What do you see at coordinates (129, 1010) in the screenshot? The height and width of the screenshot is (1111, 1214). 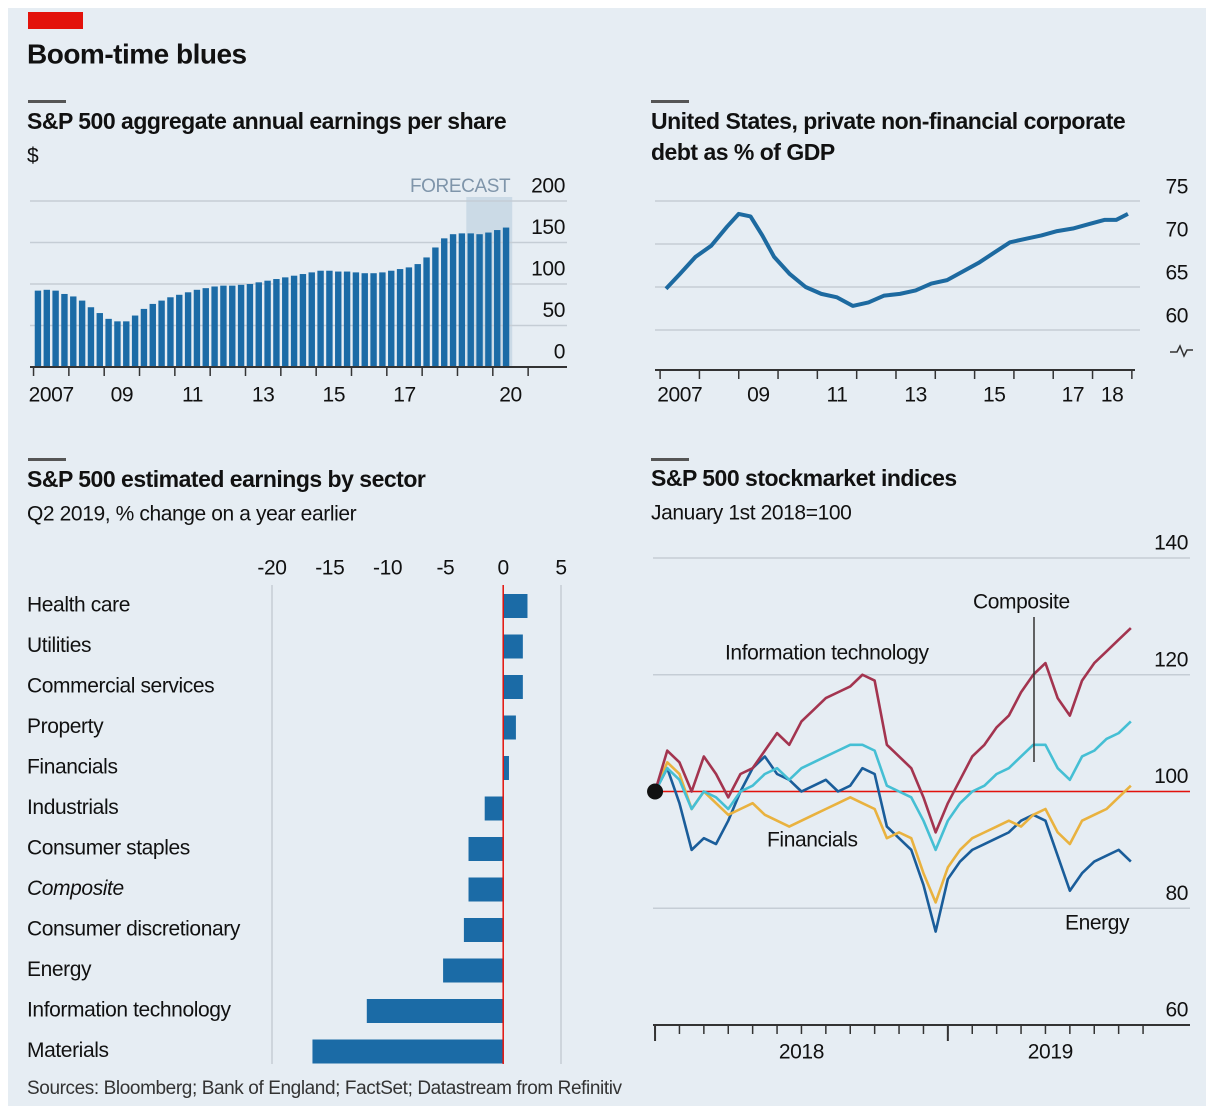 I see `category-label: Information technology` at bounding box center [129, 1010].